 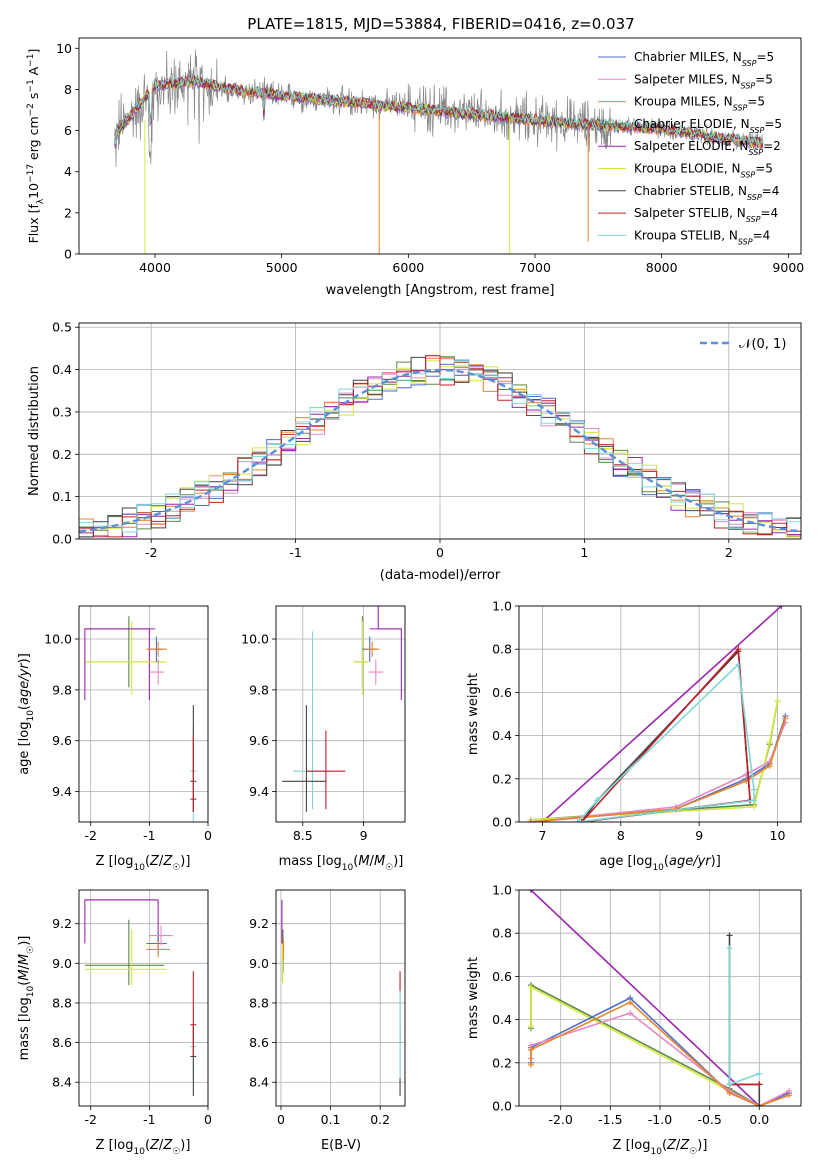 What do you see at coordinates (33, 51) in the screenshot?
I see `label-part: ]` at bounding box center [33, 51].